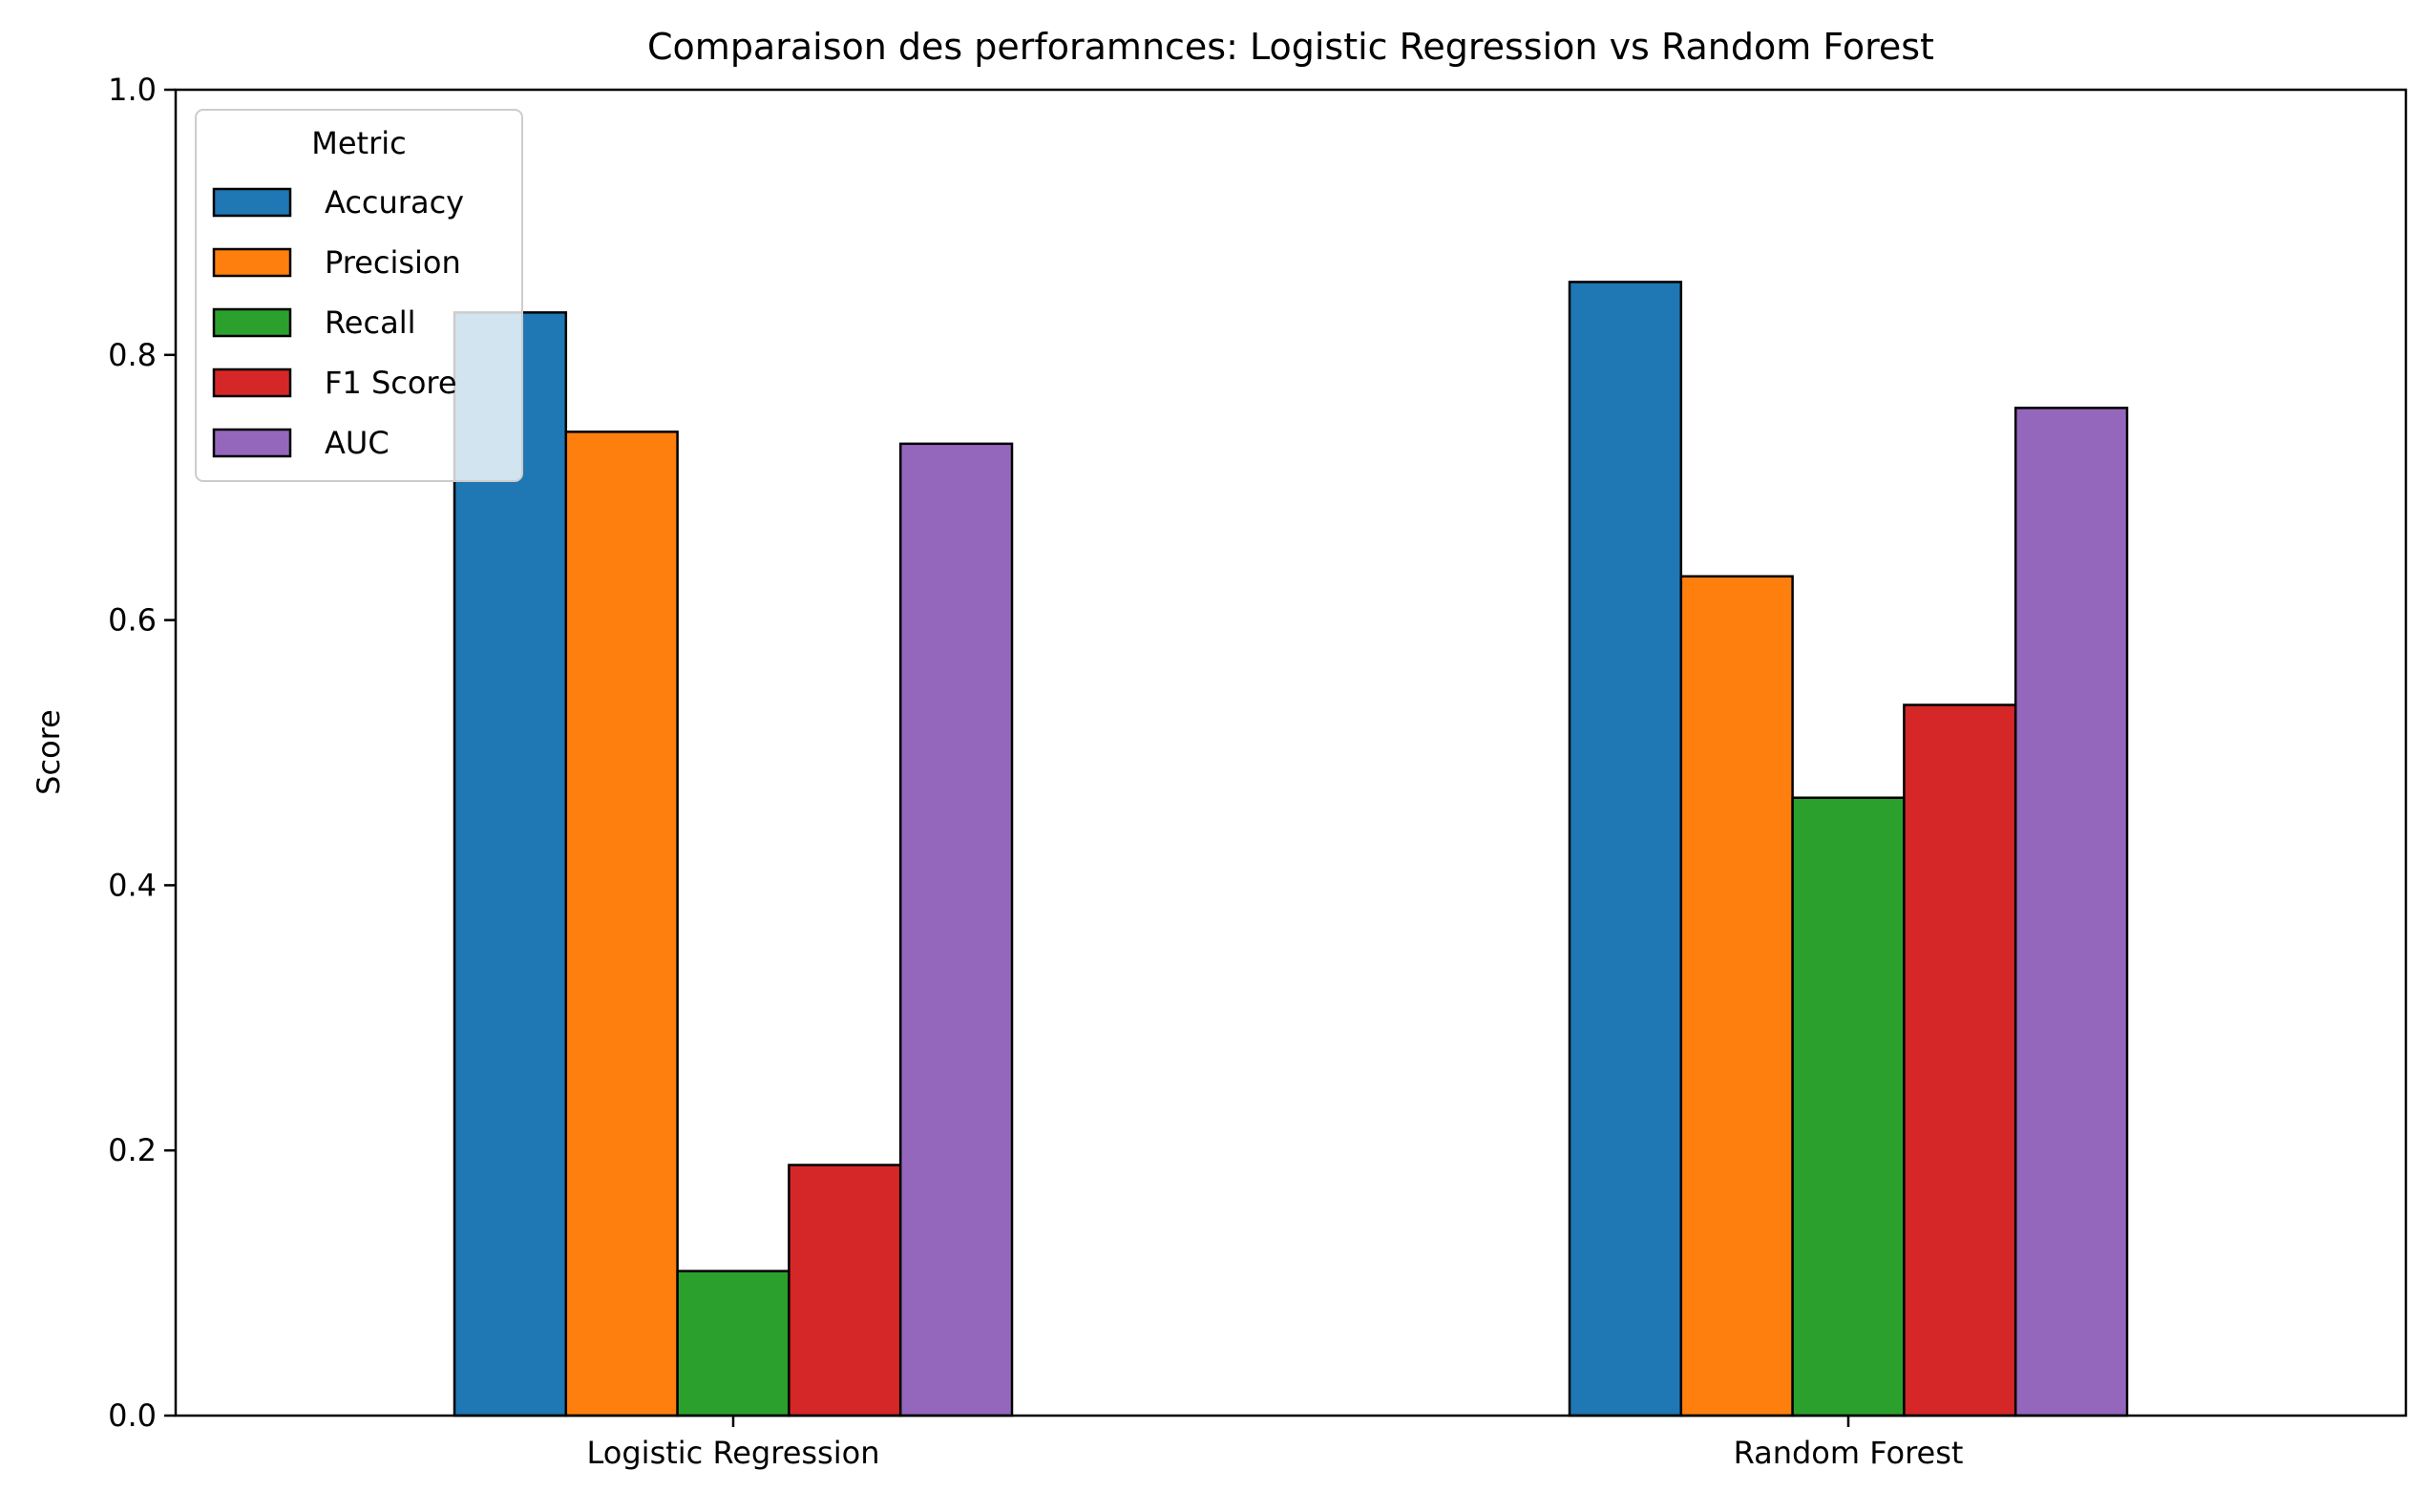  I want to click on y-tick-label: 0.8, so click(132, 355).